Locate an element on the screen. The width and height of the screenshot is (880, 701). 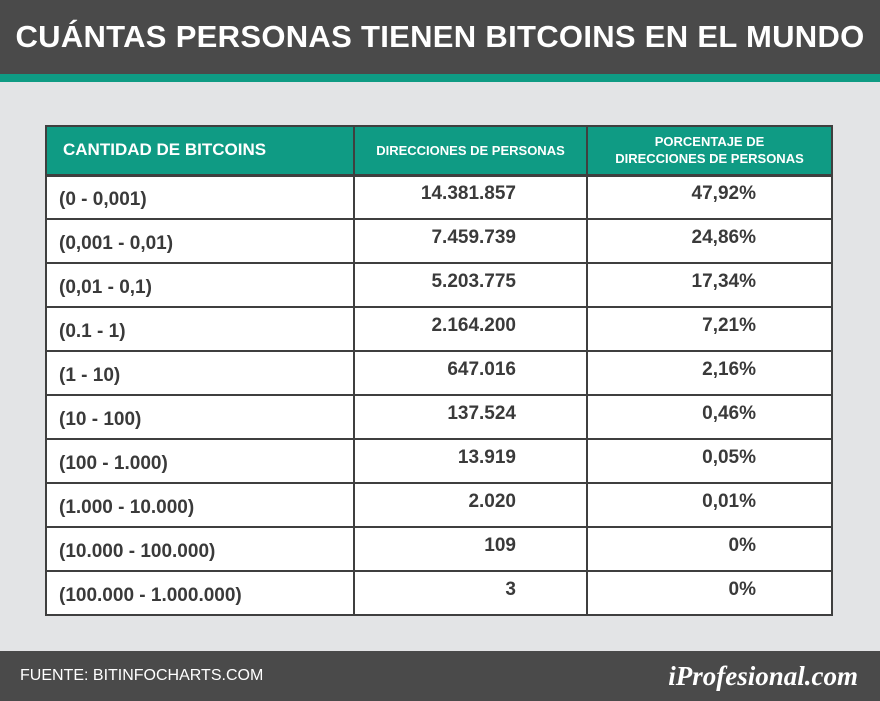
addresses-cell: 109 is located at coordinates (470, 549).